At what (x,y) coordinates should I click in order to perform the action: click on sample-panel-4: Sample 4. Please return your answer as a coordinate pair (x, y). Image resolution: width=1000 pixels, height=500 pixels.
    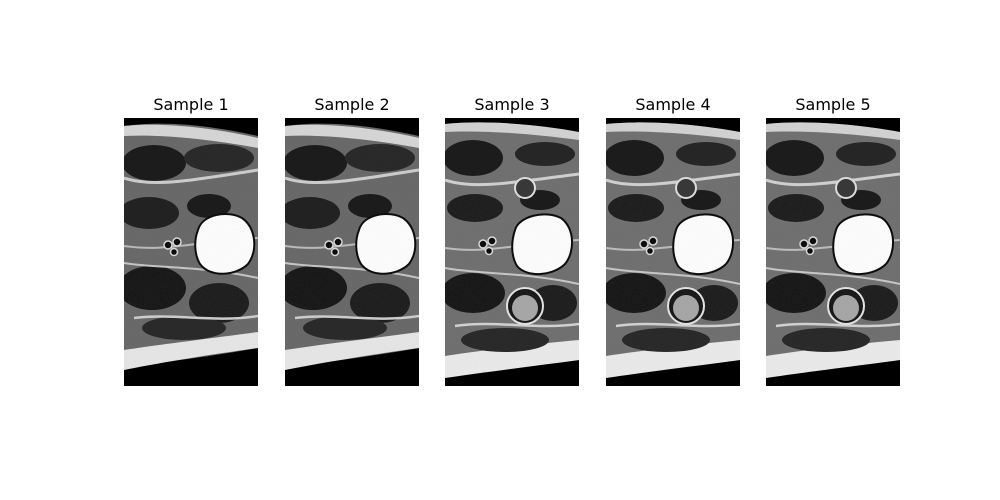
    Looking at the image, I should click on (673, 239).